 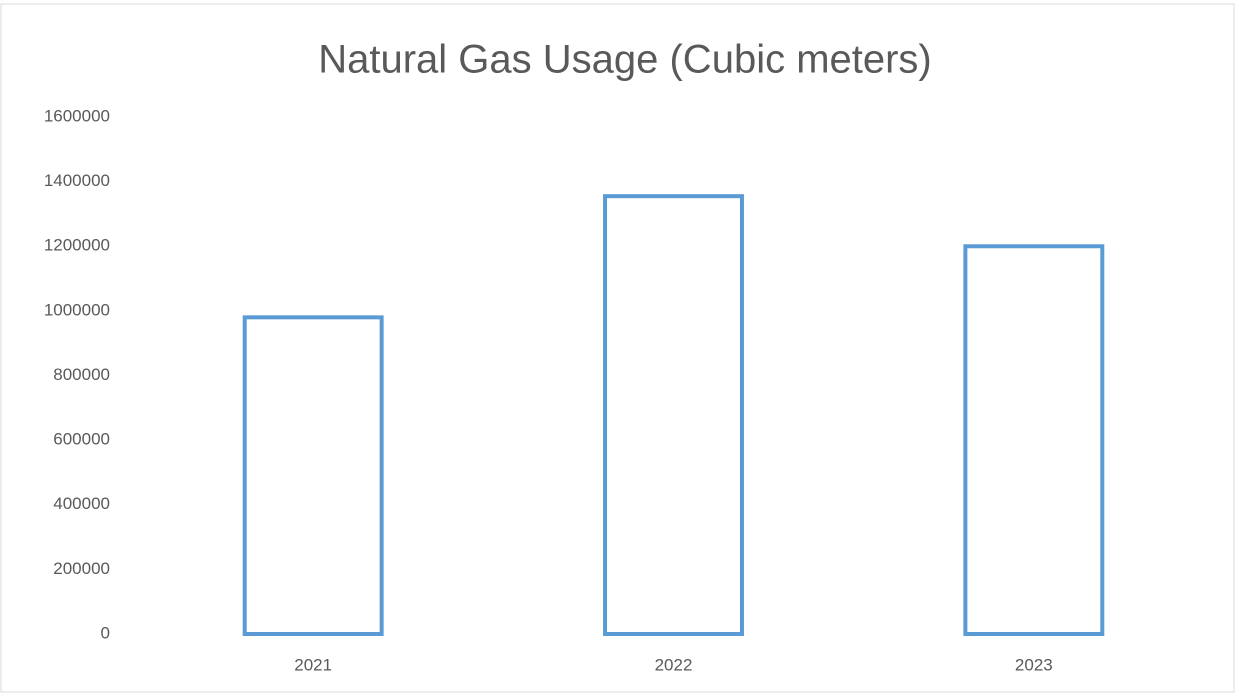 I want to click on y-tick-label: 200000, so click(x=81, y=568).